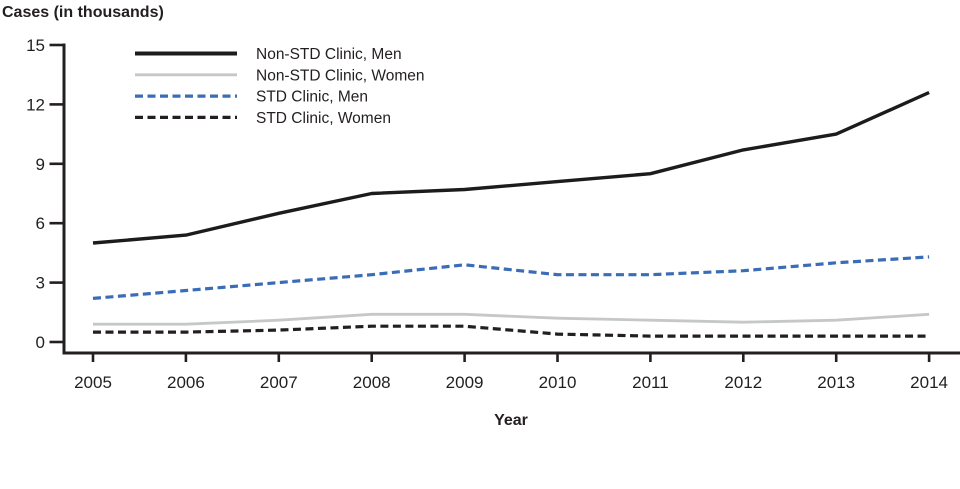 The height and width of the screenshot is (489, 960). Describe the element at coordinates (186, 382) in the screenshot. I see `x-tick-label: 2006` at that location.